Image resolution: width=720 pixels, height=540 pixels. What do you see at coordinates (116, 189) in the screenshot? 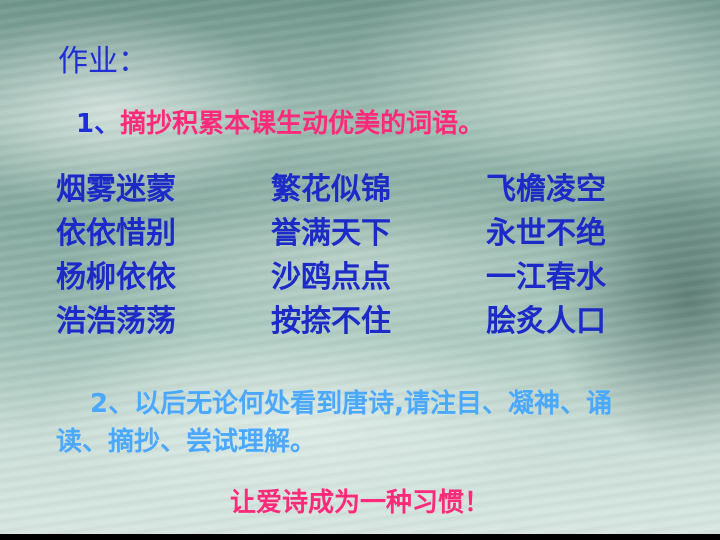
I see `vocabulary-word: 烟雾迷蒙` at bounding box center [116, 189].